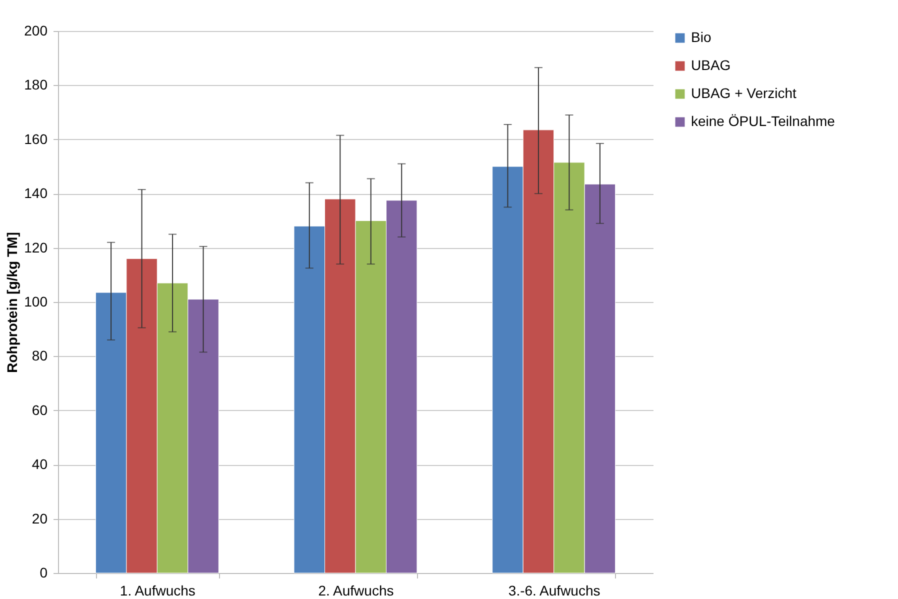  I want to click on y-tick-label: 120, so click(36, 247).